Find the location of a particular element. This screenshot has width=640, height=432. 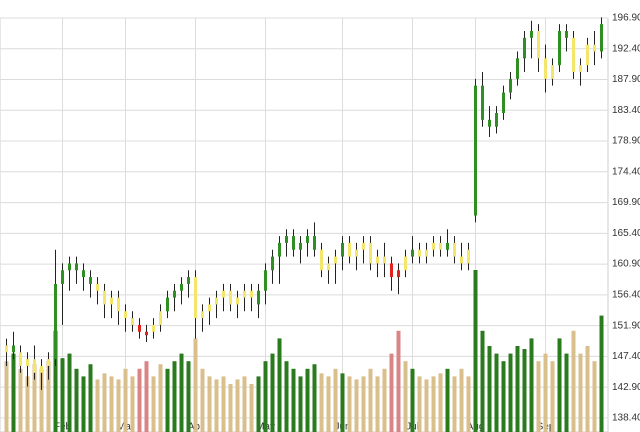

y-tick-label: 142.90 is located at coordinates (626, 387).